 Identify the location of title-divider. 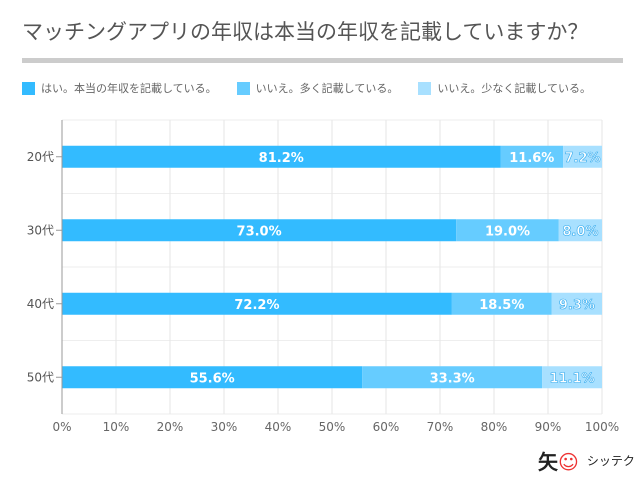
(322, 60).